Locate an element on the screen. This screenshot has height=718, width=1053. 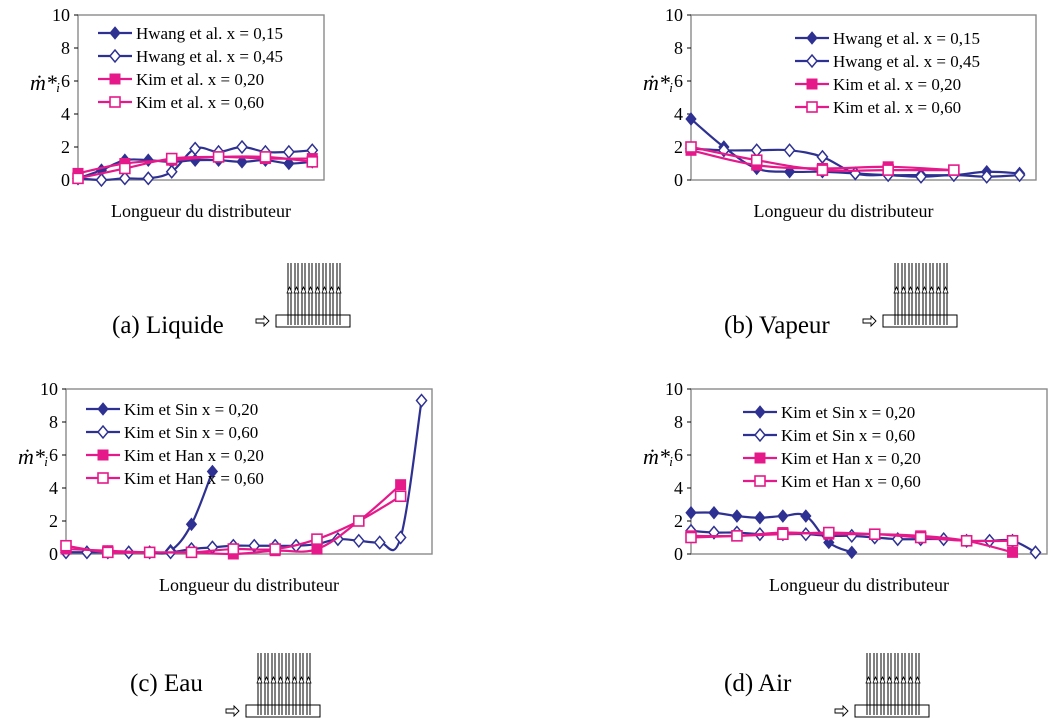
legend-label: Hwang et al. x = 0,15 is located at coordinates (209, 33).